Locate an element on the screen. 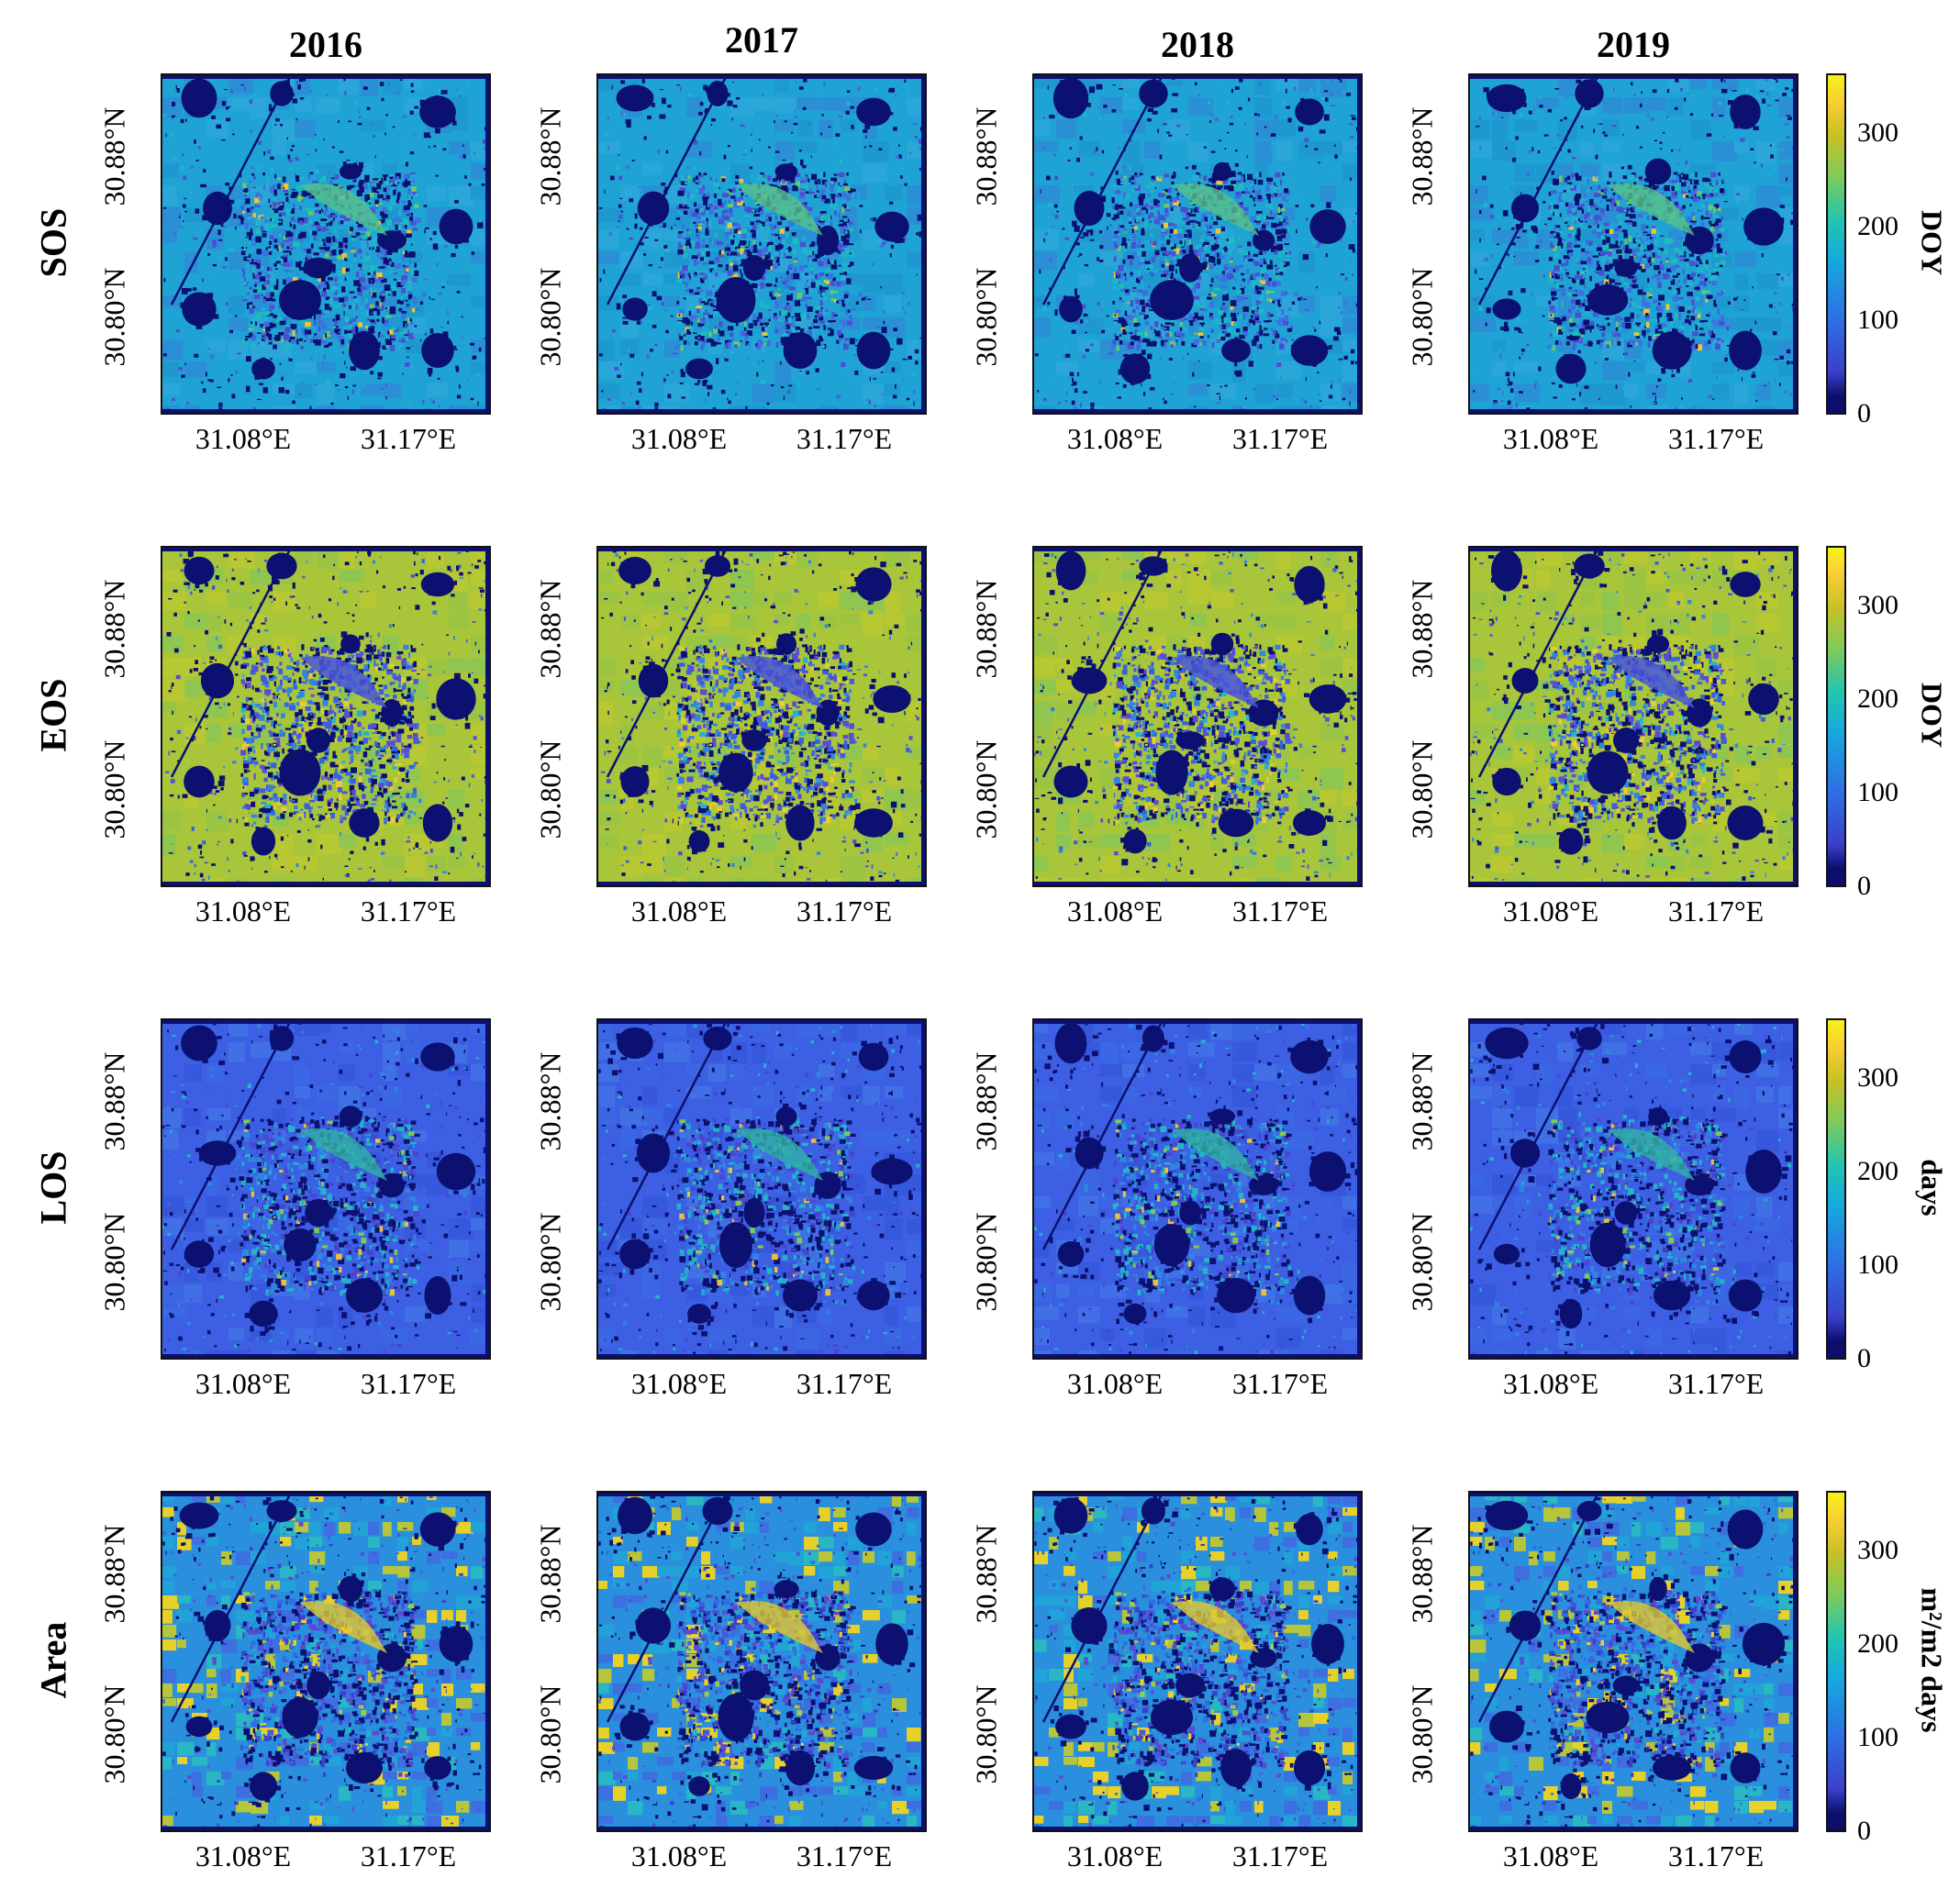  colorbar-unit-los: days is located at coordinates (1932, 1188).